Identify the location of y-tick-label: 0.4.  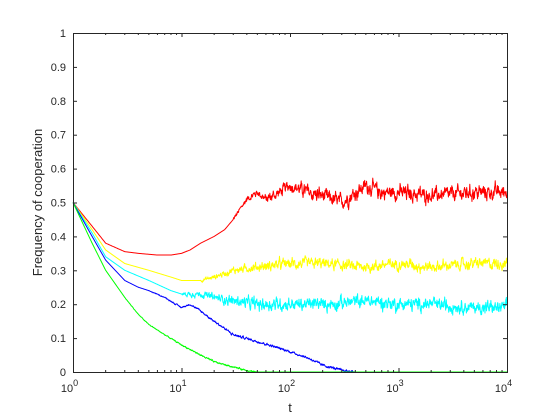
(58, 237).